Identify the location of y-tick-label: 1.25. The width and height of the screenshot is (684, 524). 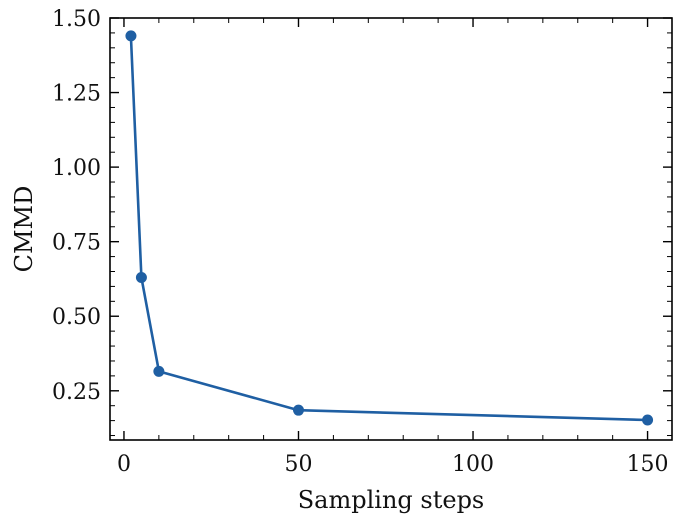
(76, 94).